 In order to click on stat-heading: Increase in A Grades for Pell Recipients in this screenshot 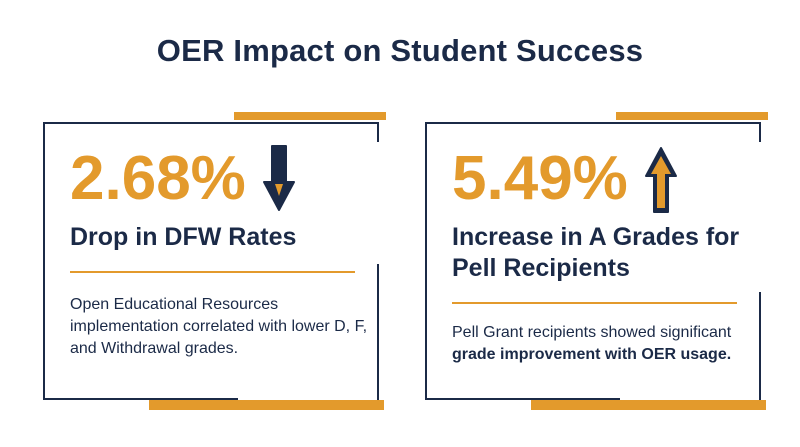, I will do `click(596, 252)`.